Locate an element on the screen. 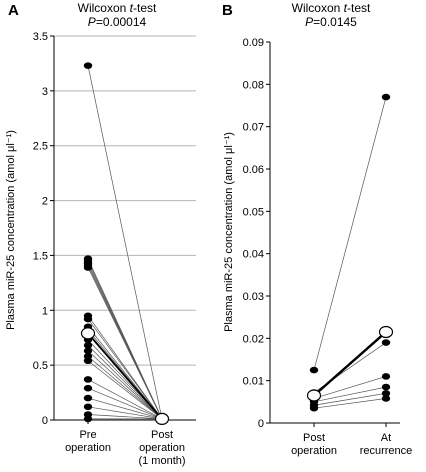 The width and height of the screenshot is (426, 472). panel-a-mean-line is located at coordinates (125, 376).